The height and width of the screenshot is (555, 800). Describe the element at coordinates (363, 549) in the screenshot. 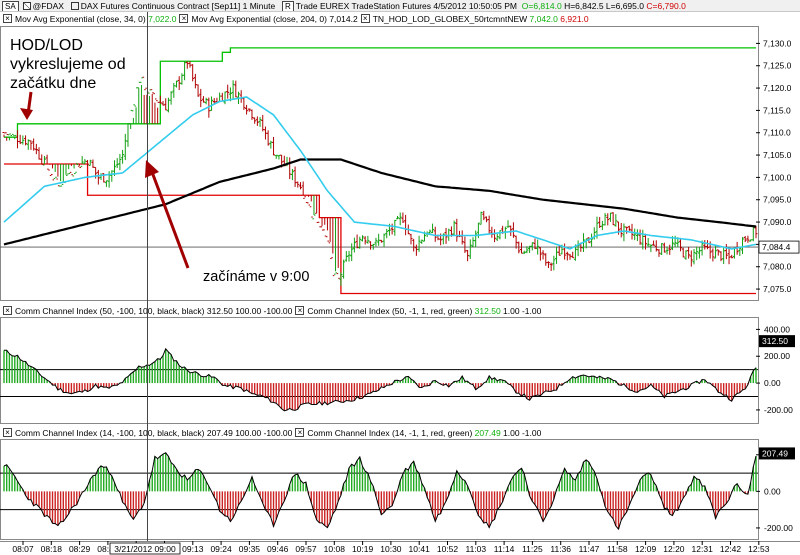

I see `time-axis-label: 10:19` at that location.